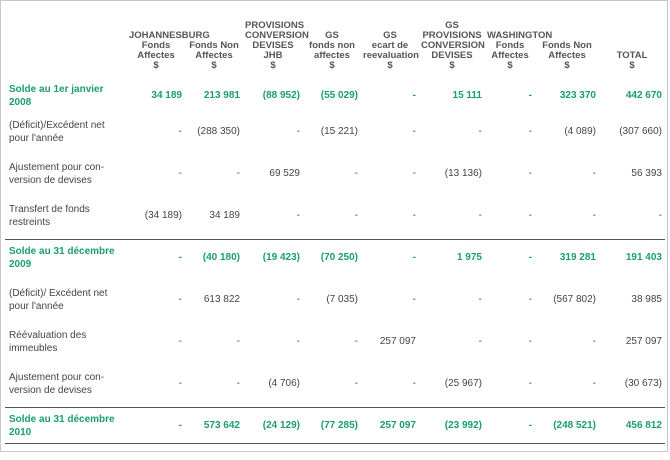 This screenshot has width=670, height=460. What do you see at coordinates (284, 173) in the screenshot?
I see `table-cell: 69 529` at bounding box center [284, 173].